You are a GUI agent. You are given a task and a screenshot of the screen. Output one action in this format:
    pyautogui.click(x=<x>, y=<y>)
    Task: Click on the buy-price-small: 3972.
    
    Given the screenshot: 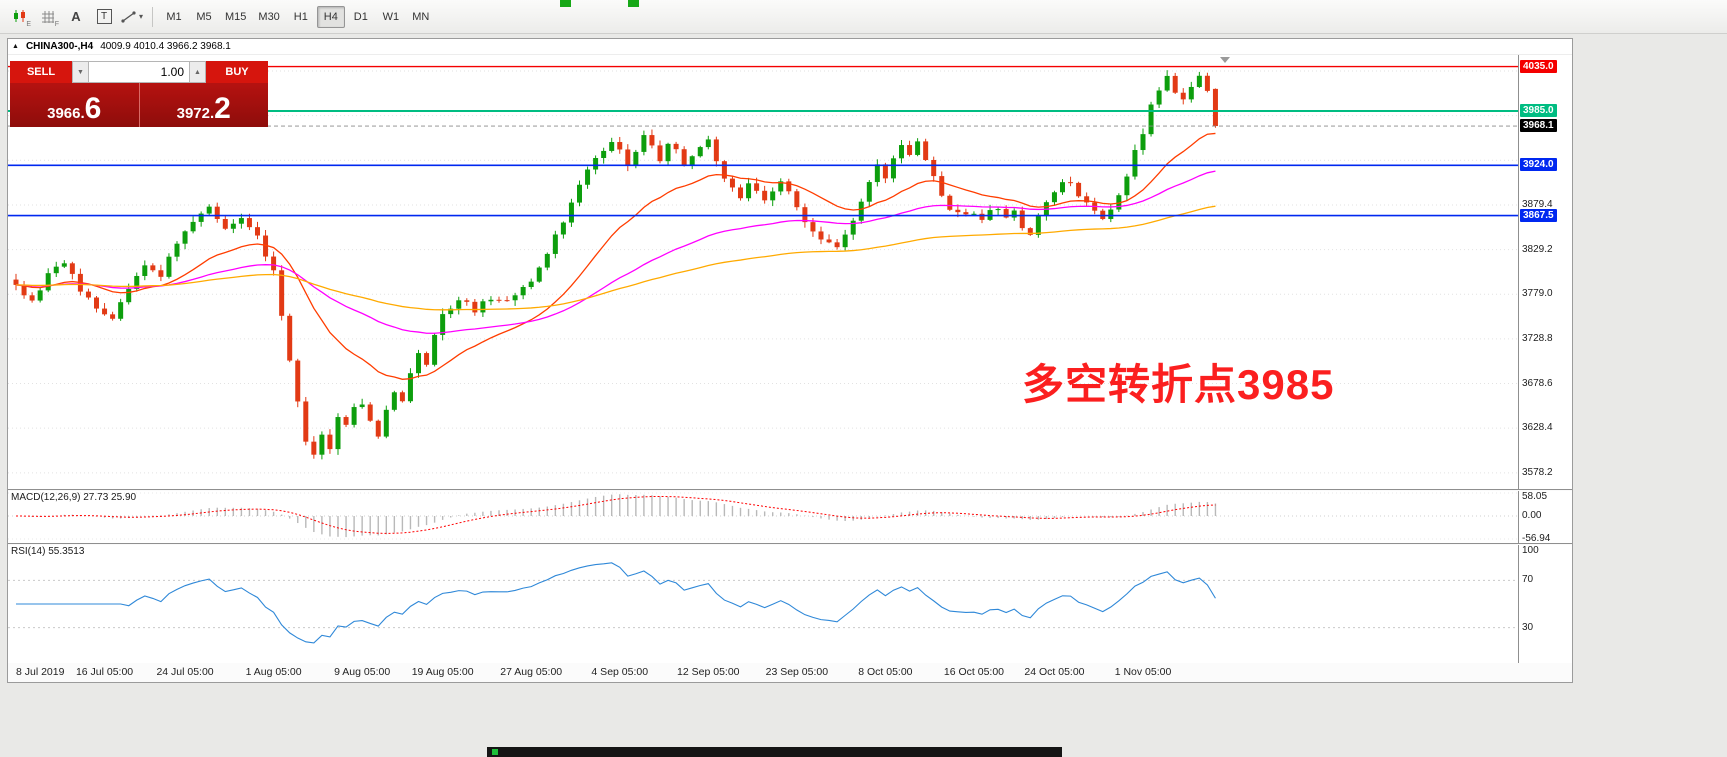 What is the action you would take?
    pyautogui.click(x=195, y=113)
    